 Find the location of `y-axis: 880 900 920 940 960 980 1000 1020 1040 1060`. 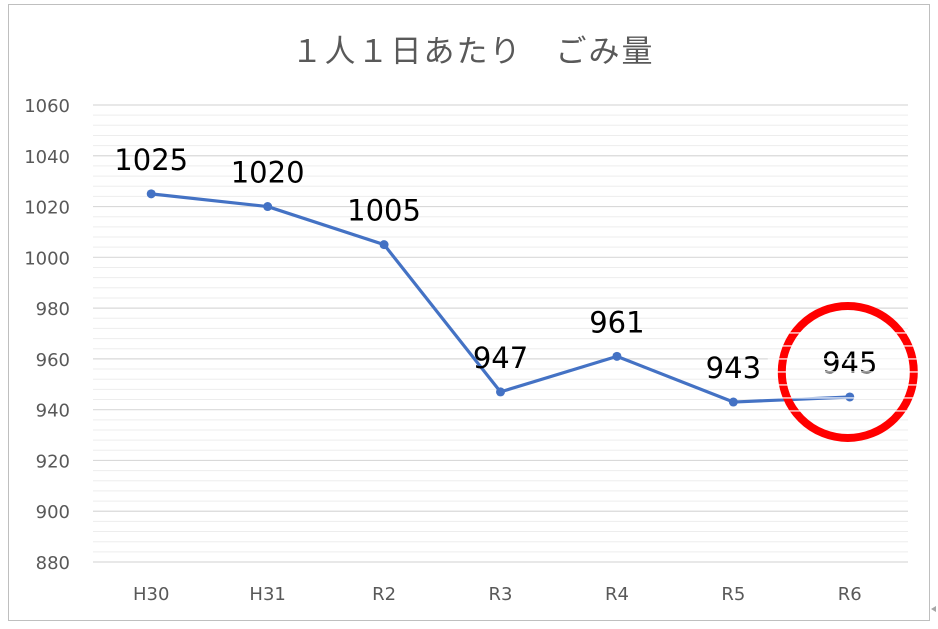

y-axis: 880 900 920 940 960 980 1000 1020 1040 1060 is located at coordinates (47, 335).